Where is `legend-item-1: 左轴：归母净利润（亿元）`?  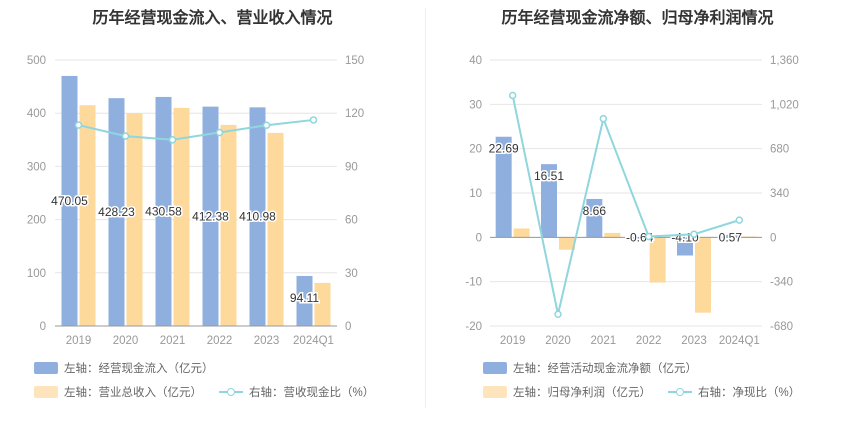 legend-item-1: 左轴：归母净利润（亿元） is located at coordinates (567, 392).